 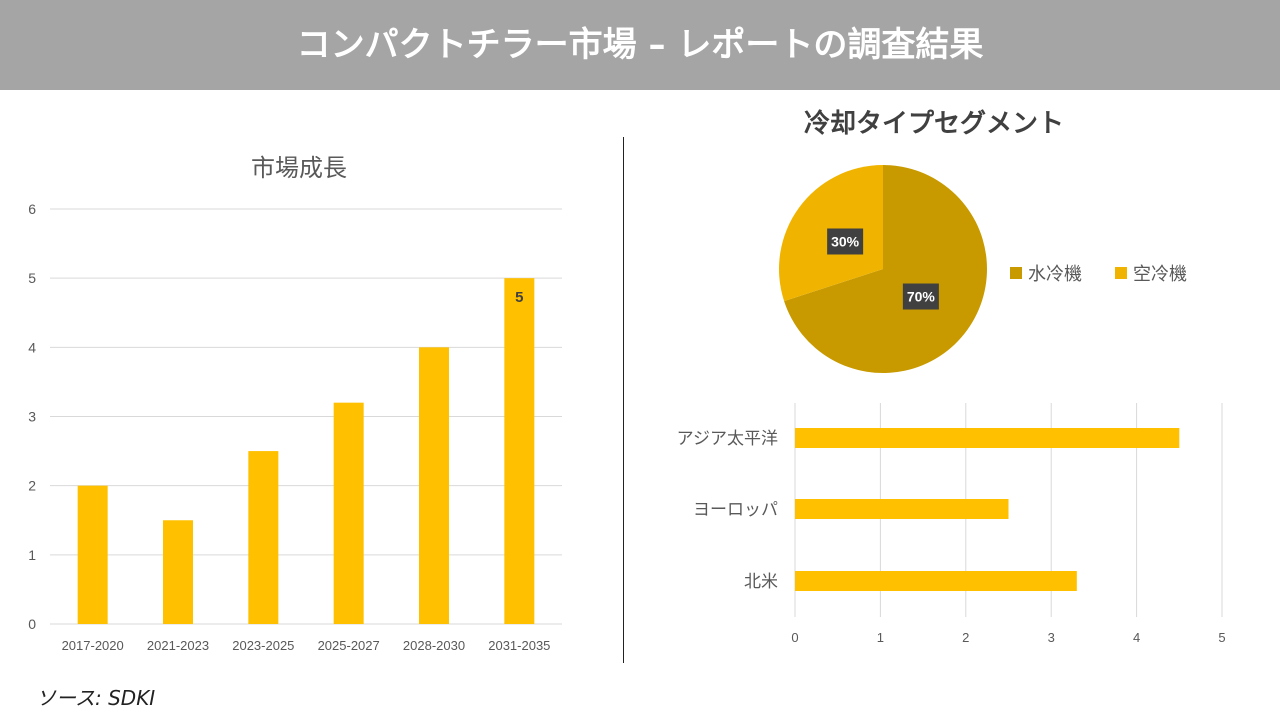 What do you see at coordinates (178, 645) in the screenshot?
I see `x-tick-label: 2021-2023` at bounding box center [178, 645].